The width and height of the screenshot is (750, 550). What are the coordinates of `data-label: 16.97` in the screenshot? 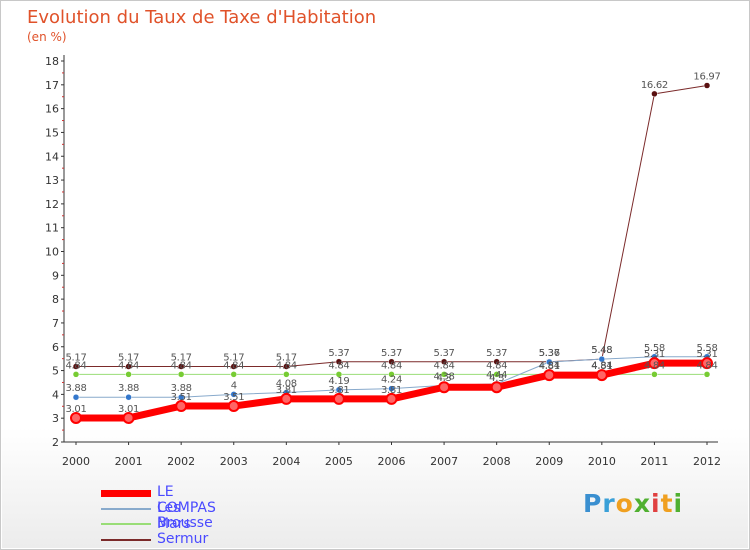 It's located at (706, 77).